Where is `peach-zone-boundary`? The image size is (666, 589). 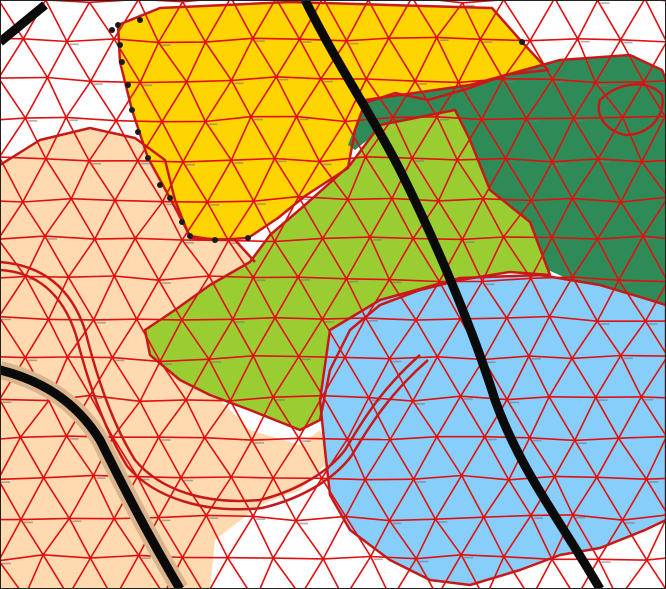
peach-zone-boundary is located at coordinates (128, 194).